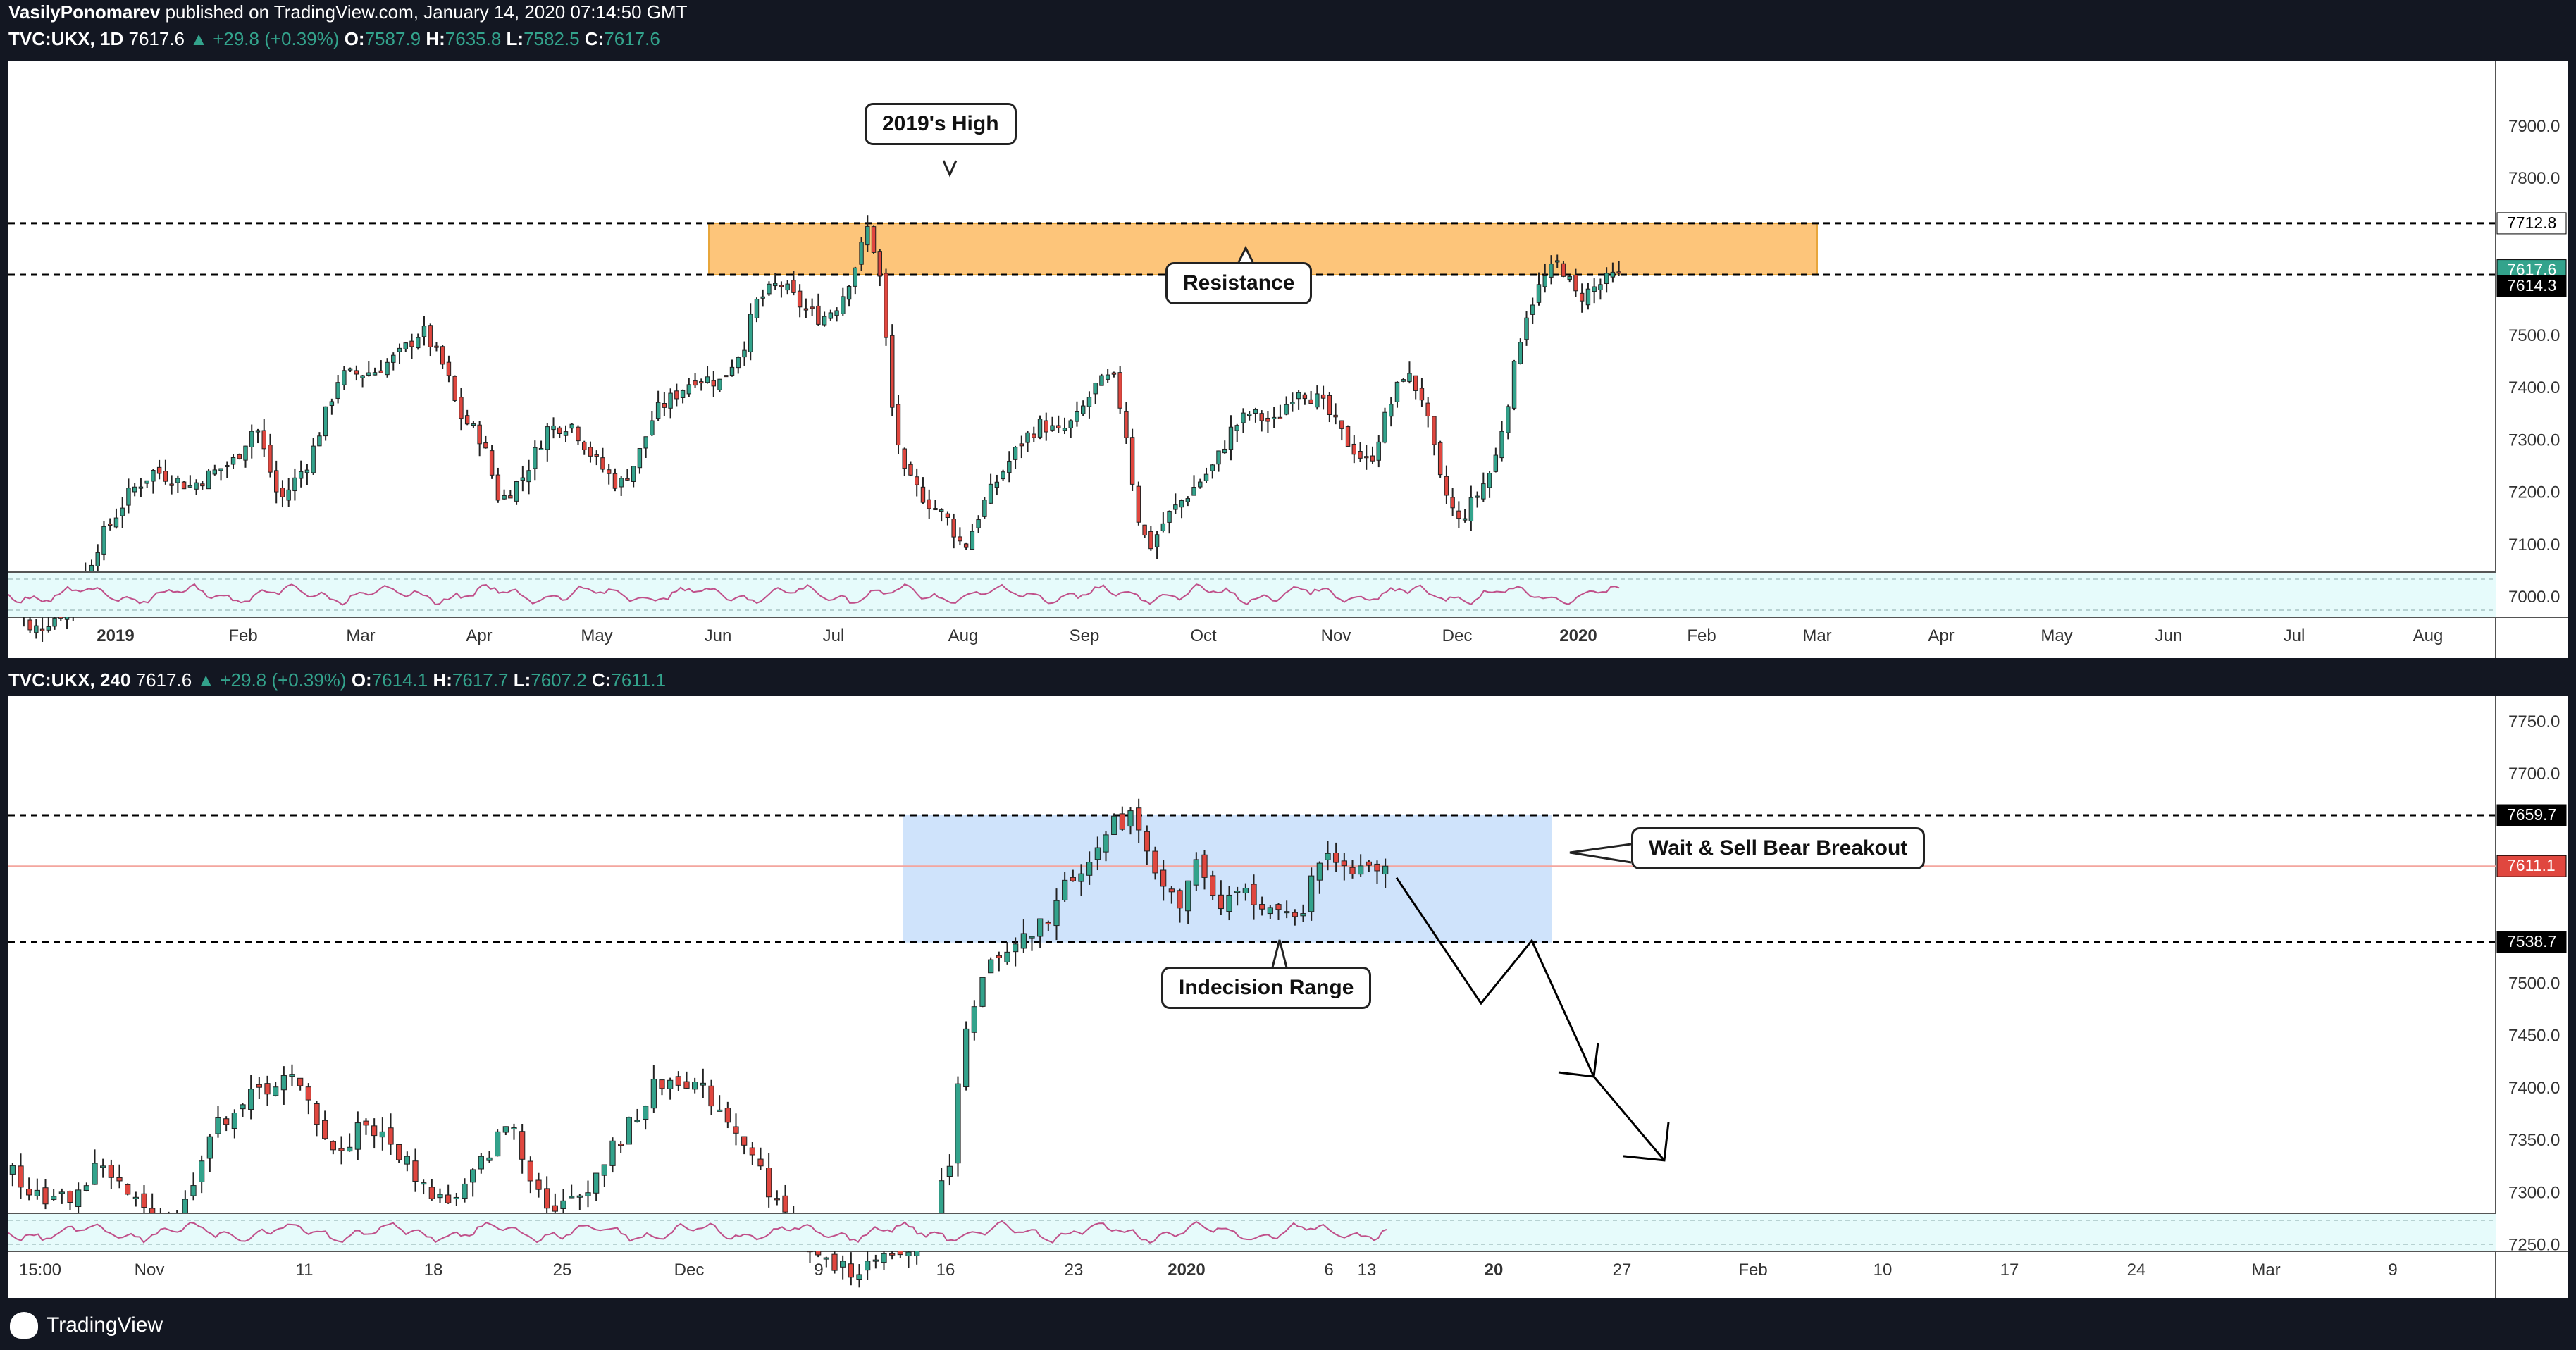  I want to click on price-tick-label: 7500.0, so click(2534, 983).